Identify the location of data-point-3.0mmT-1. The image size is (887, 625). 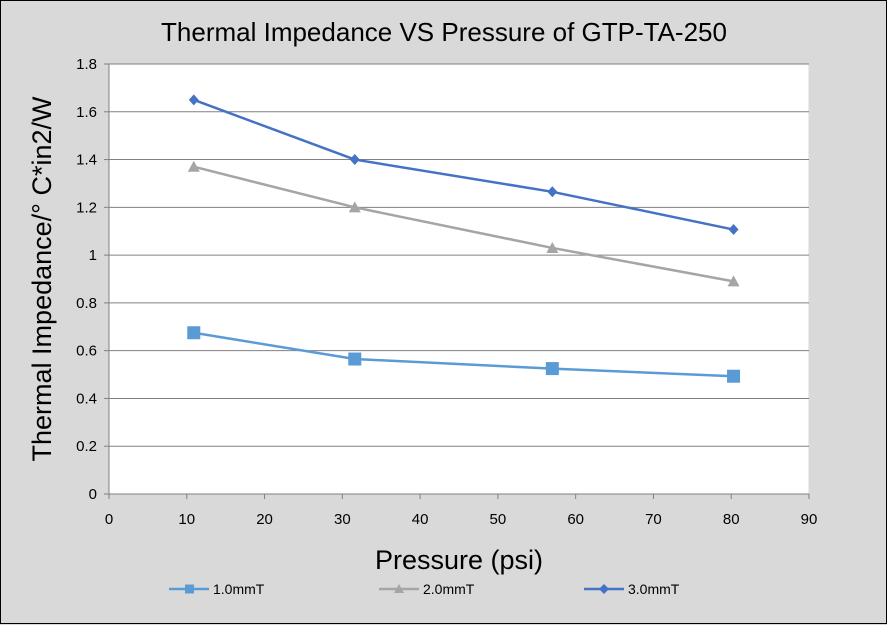
(354, 160).